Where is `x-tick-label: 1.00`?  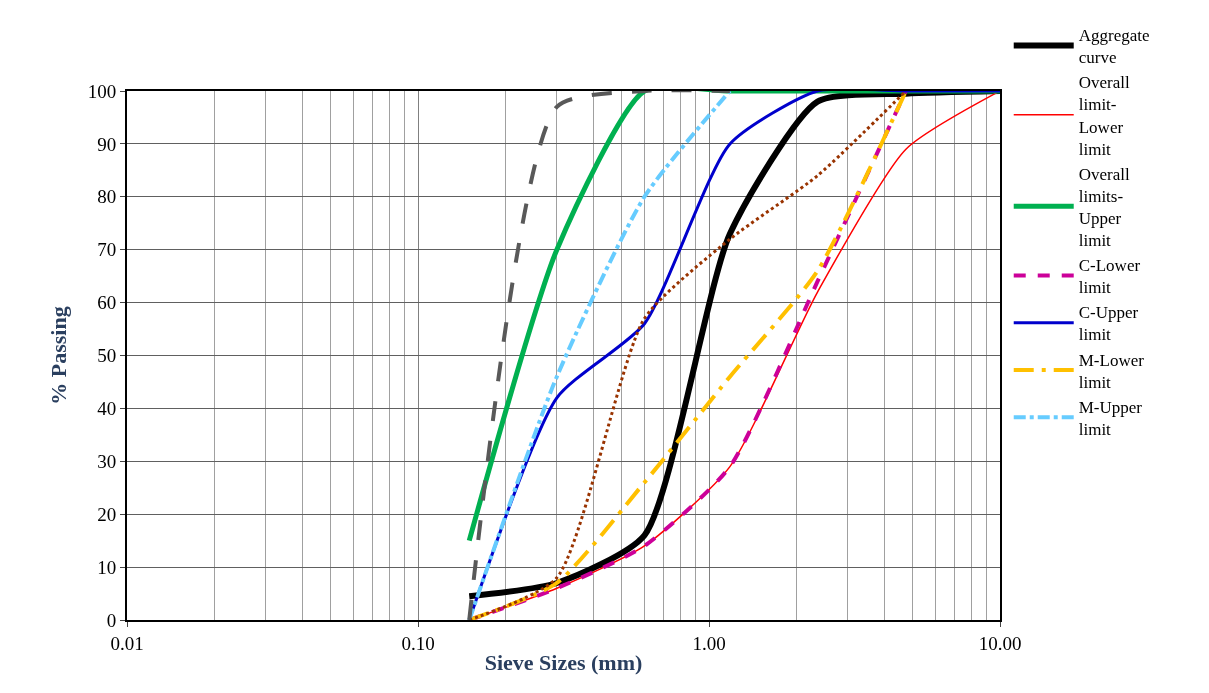 x-tick-label: 1.00 is located at coordinates (709, 643).